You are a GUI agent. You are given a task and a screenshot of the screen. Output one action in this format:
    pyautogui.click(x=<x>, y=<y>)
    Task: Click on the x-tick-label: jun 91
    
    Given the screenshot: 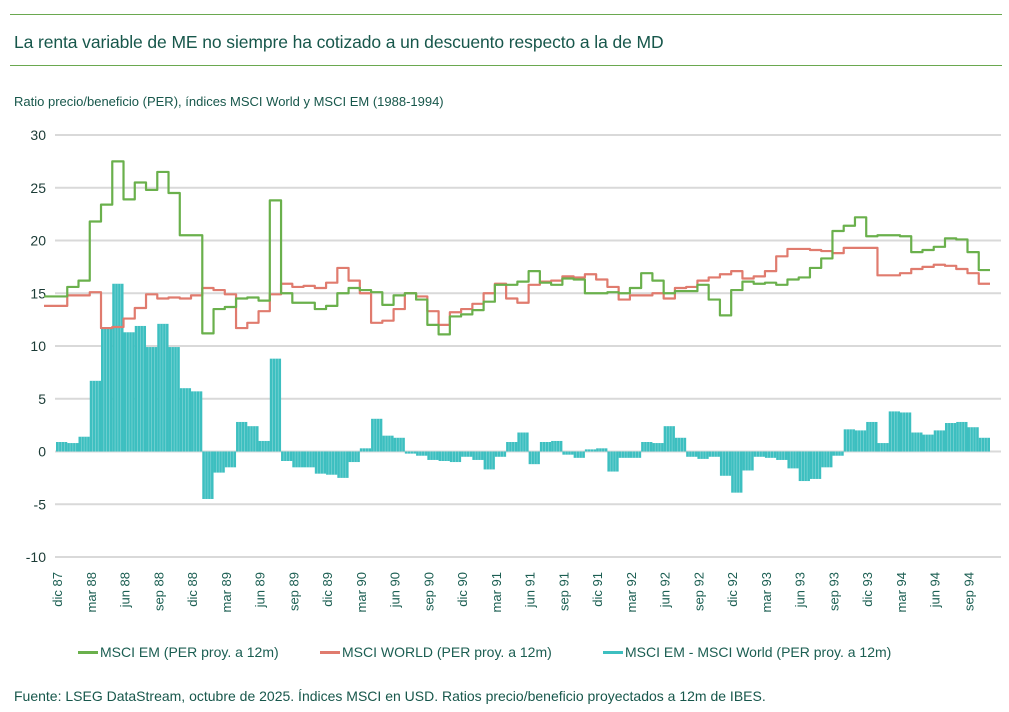 What is the action you would take?
    pyautogui.click(x=530, y=590)
    